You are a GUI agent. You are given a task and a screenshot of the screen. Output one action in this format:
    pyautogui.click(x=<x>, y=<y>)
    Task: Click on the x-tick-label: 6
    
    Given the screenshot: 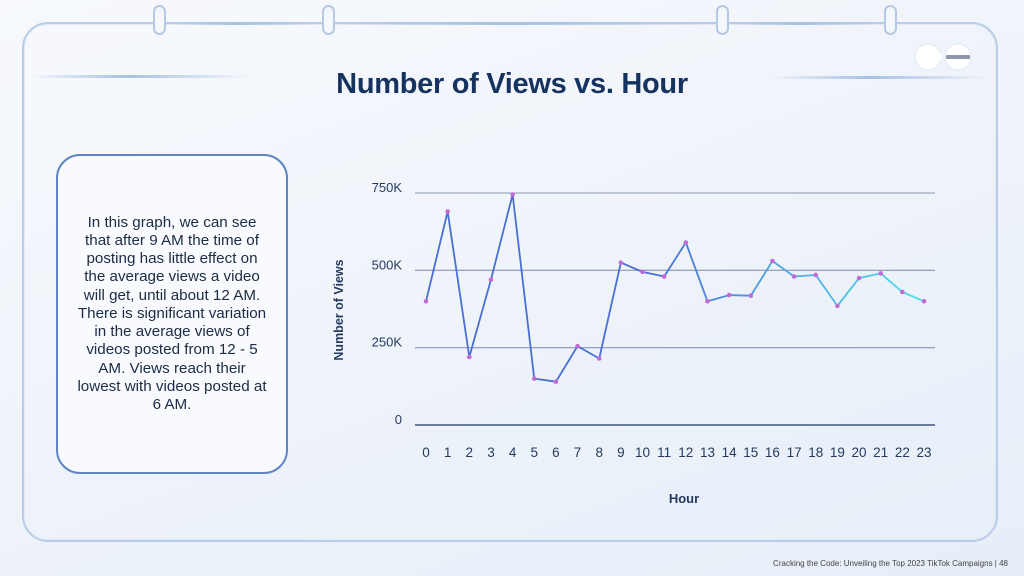 What is the action you would take?
    pyautogui.click(x=556, y=452)
    